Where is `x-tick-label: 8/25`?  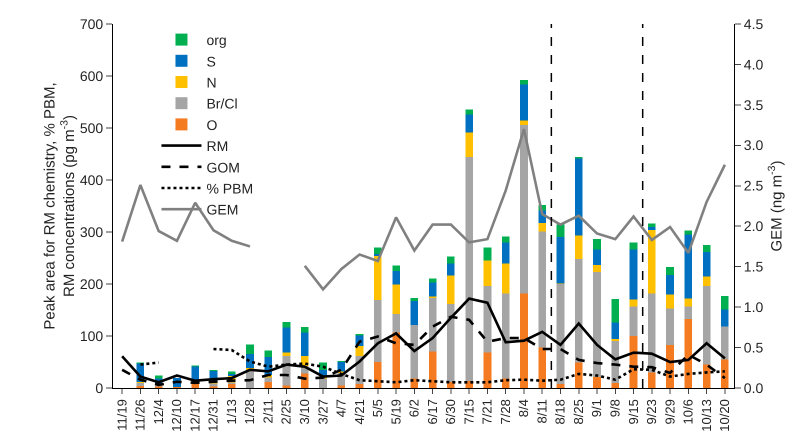
x-tick-label: 8/25 is located at coordinates (578, 412).